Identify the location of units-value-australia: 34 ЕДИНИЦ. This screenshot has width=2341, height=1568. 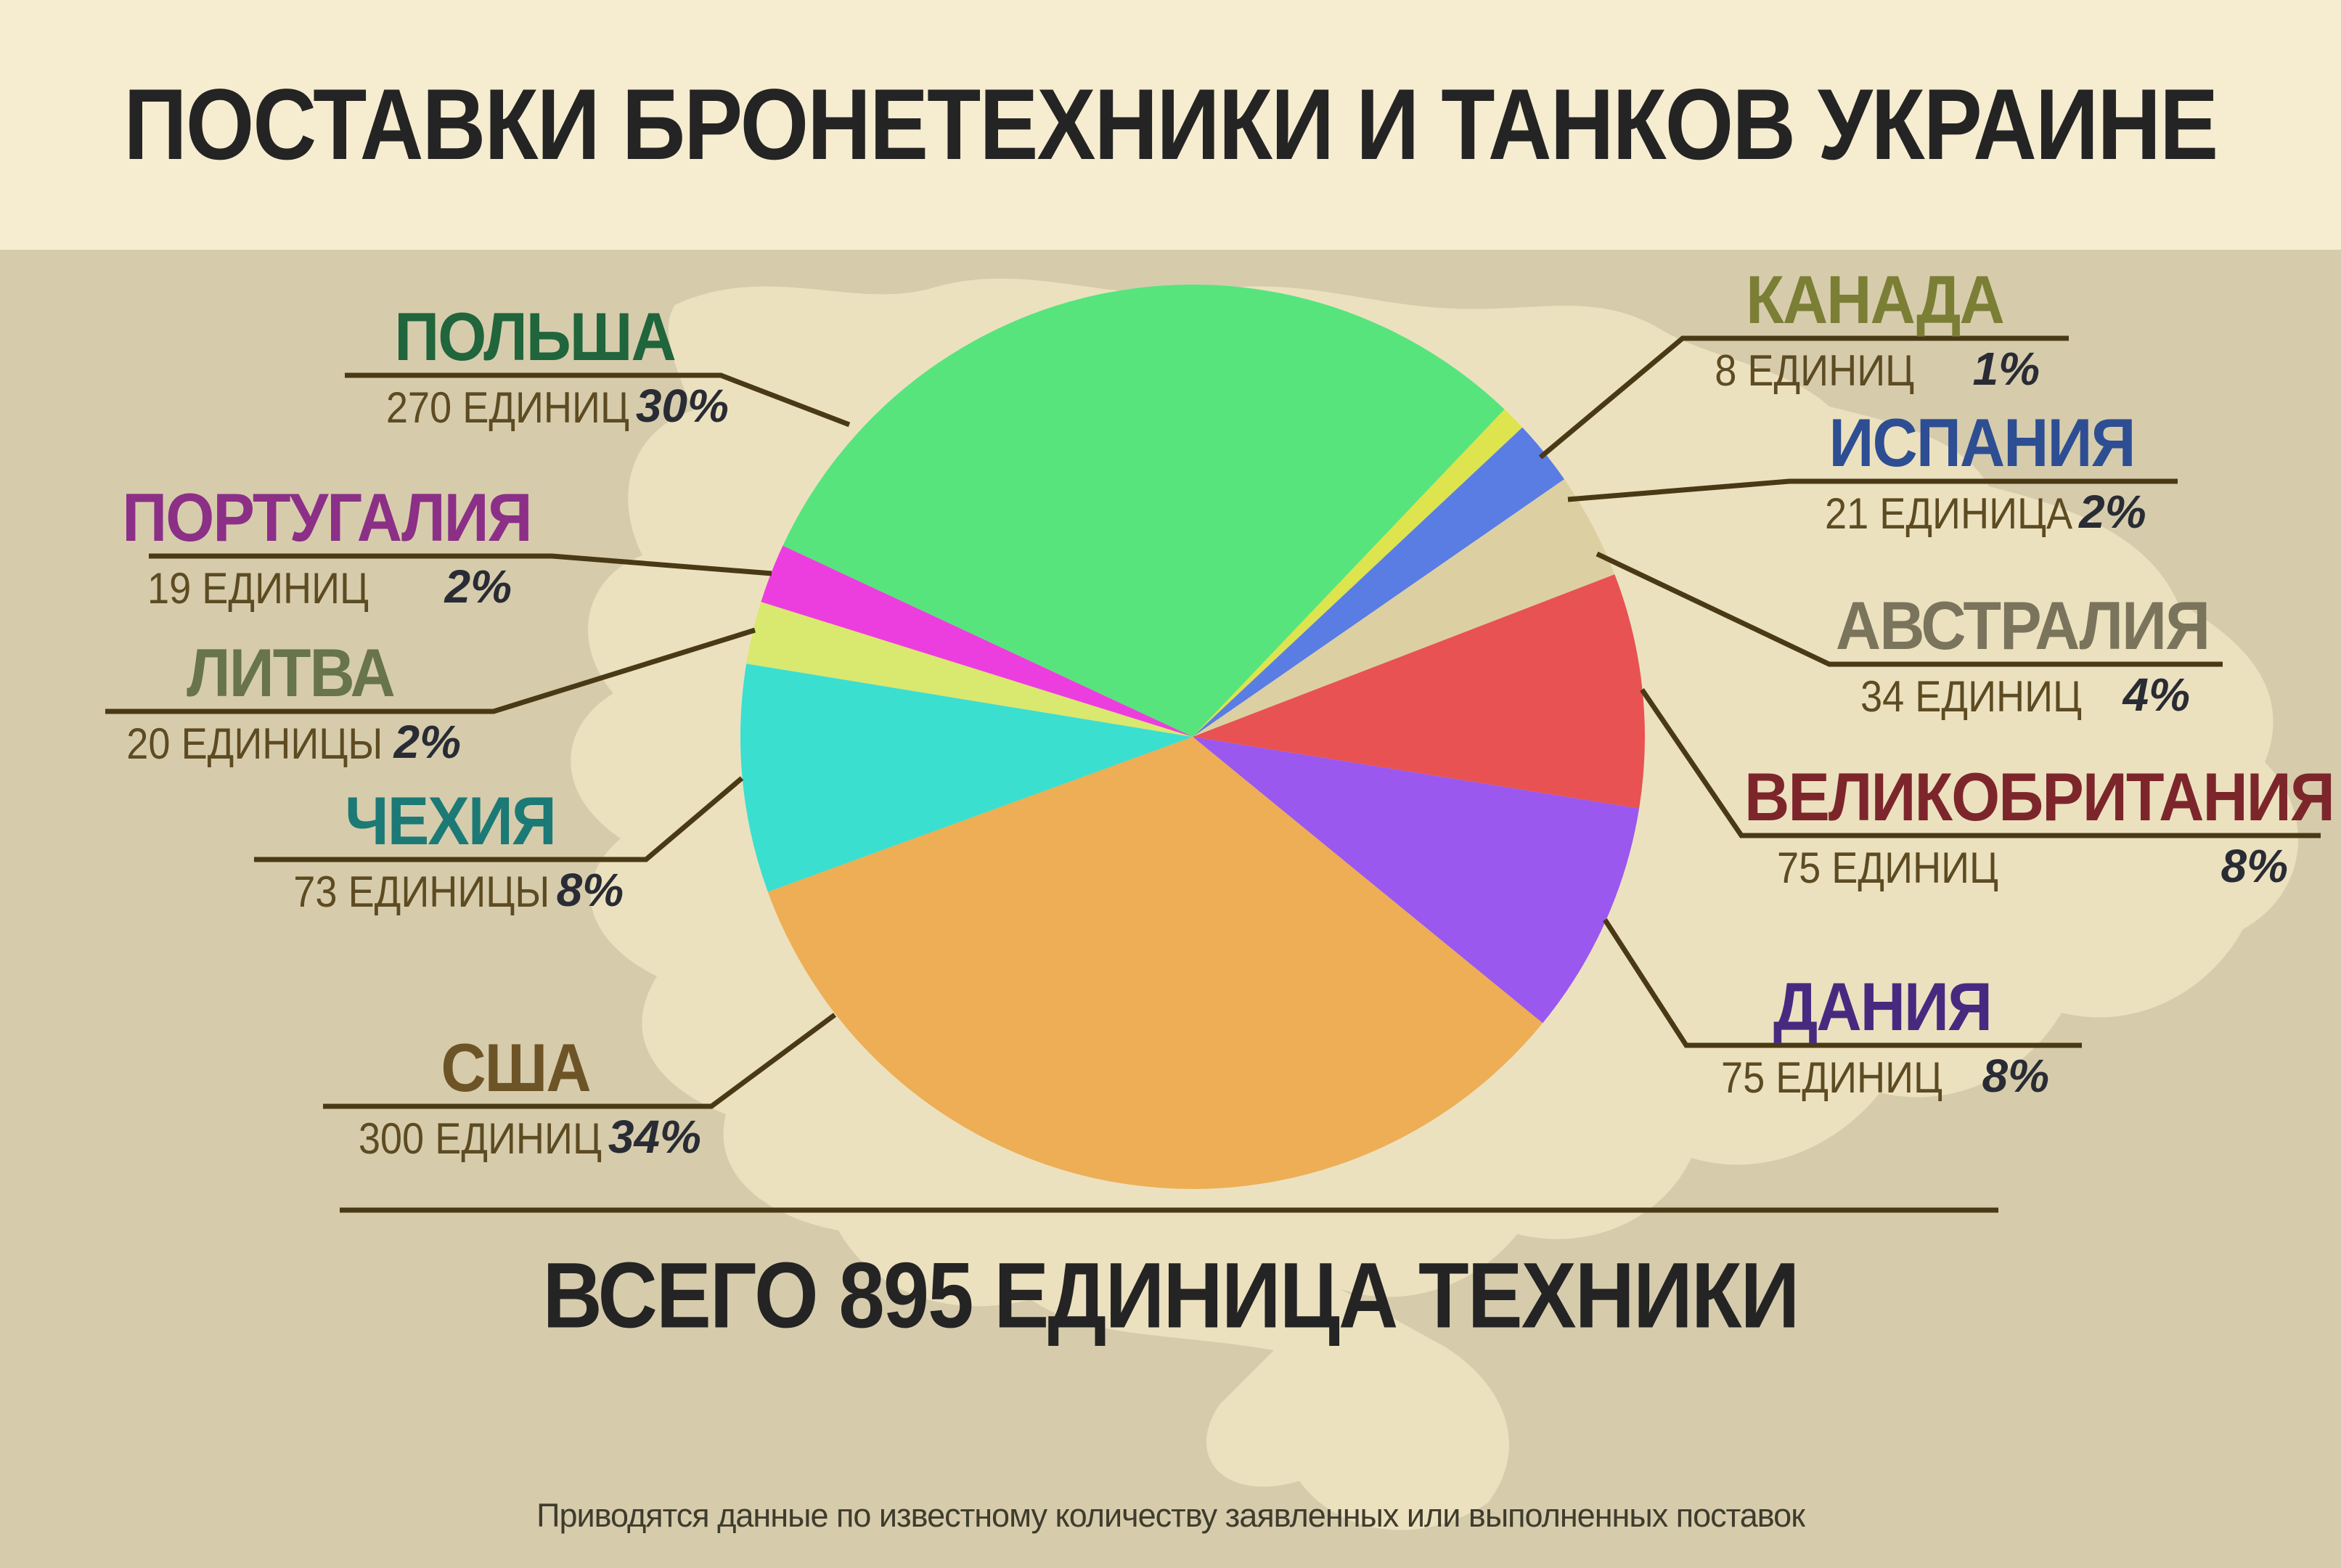
(1972, 697).